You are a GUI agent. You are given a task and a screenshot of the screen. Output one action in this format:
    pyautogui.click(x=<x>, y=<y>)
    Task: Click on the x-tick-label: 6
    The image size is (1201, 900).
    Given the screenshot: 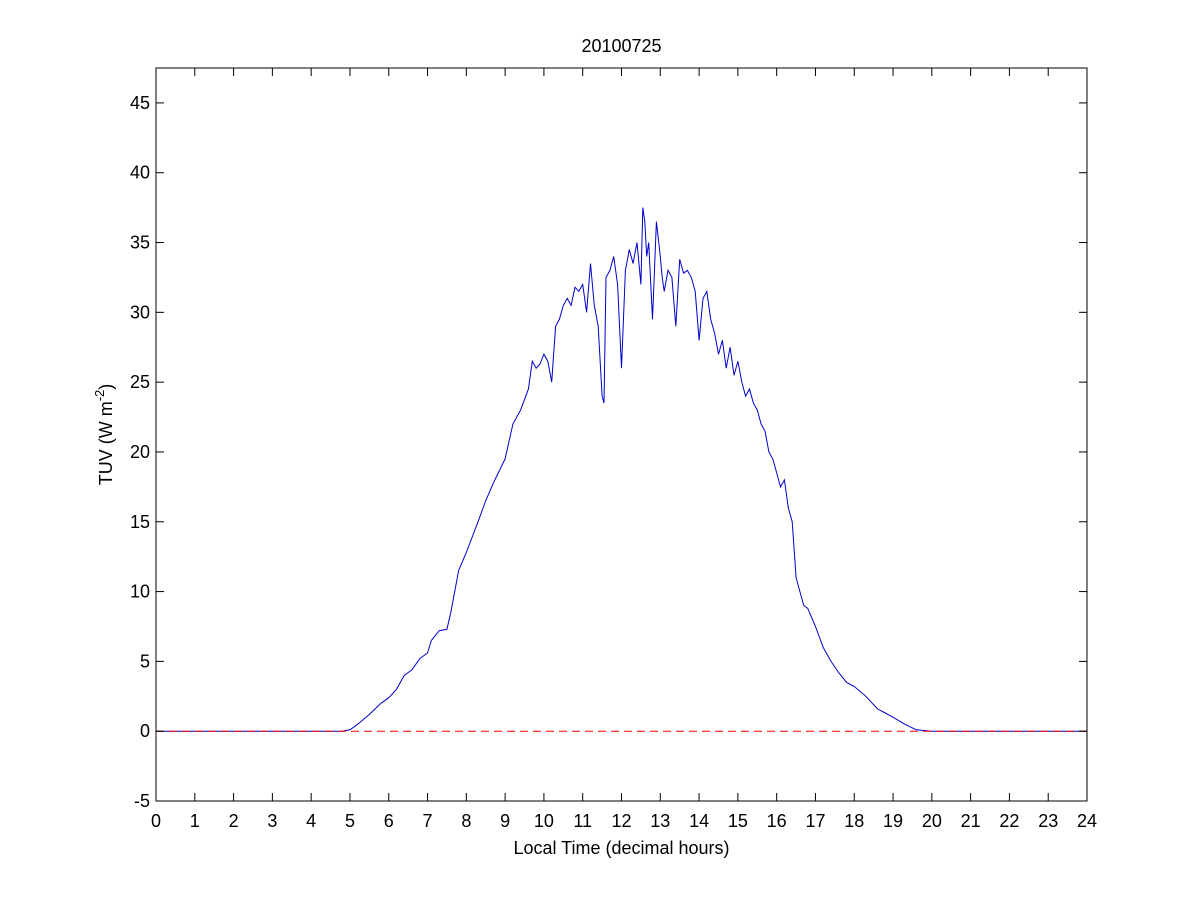 What is the action you would take?
    pyautogui.click(x=389, y=821)
    